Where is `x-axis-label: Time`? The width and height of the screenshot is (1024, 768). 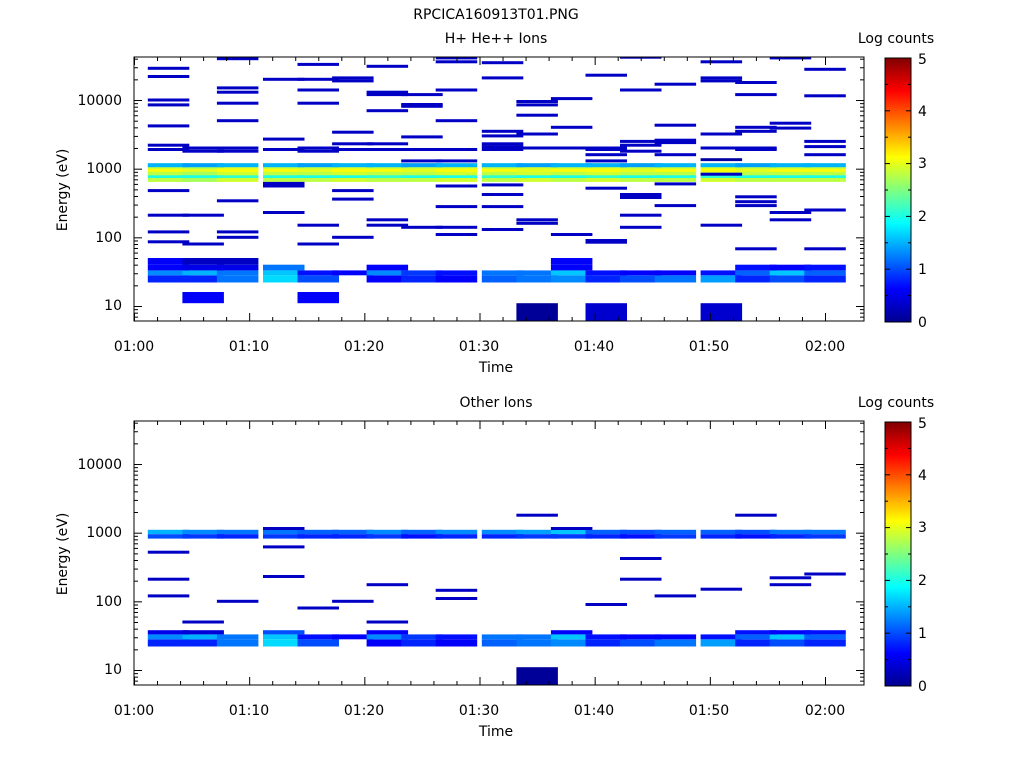 x-axis-label: Time is located at coordinates (495, 732).